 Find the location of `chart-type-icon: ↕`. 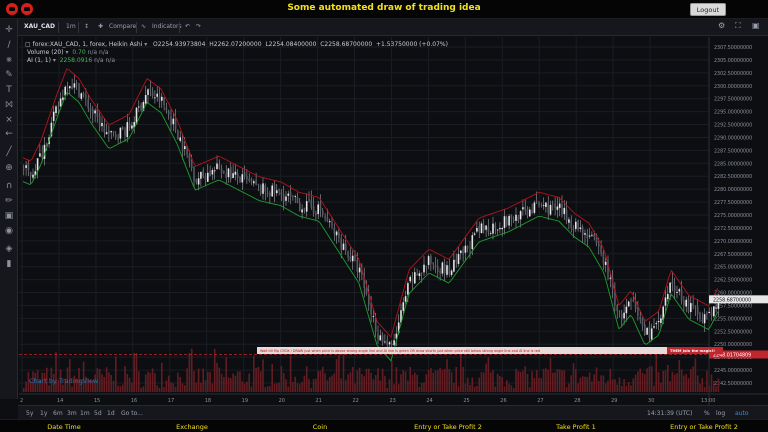

chart-type-icon: ↕ is located at coordinates (87, 26).